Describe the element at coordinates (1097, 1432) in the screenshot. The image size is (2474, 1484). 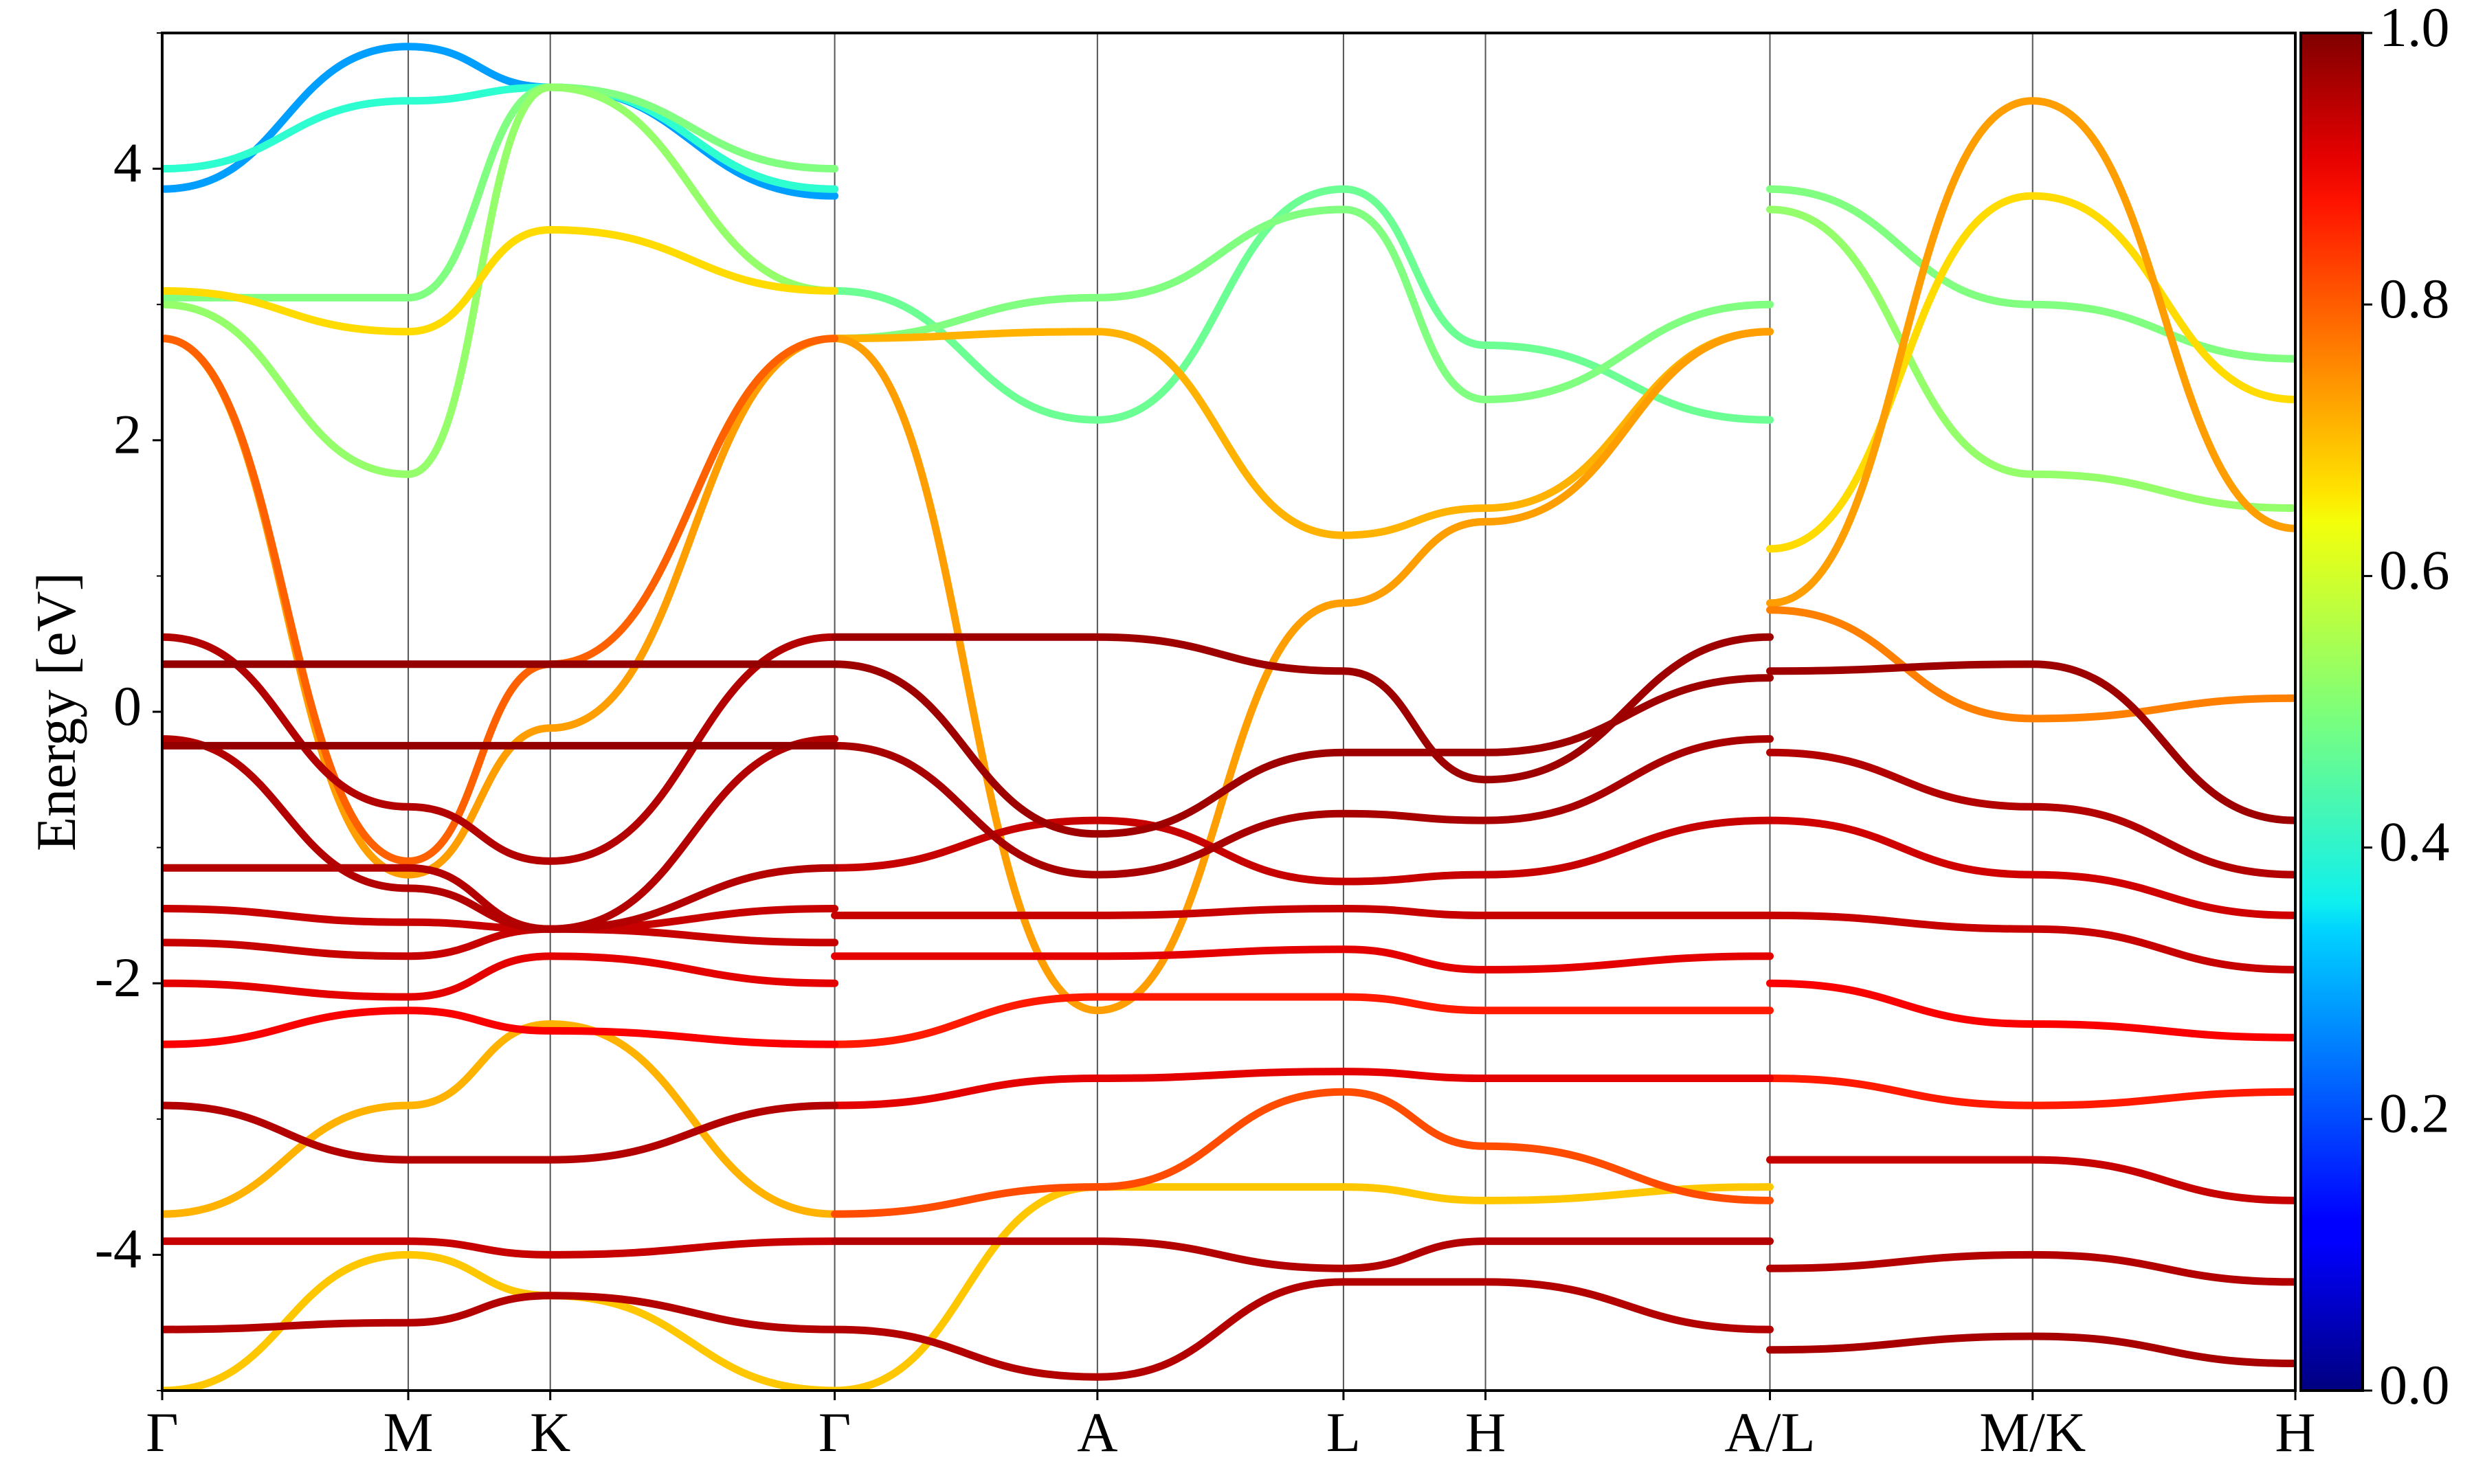
I see `x-tick-label: A` at that location.